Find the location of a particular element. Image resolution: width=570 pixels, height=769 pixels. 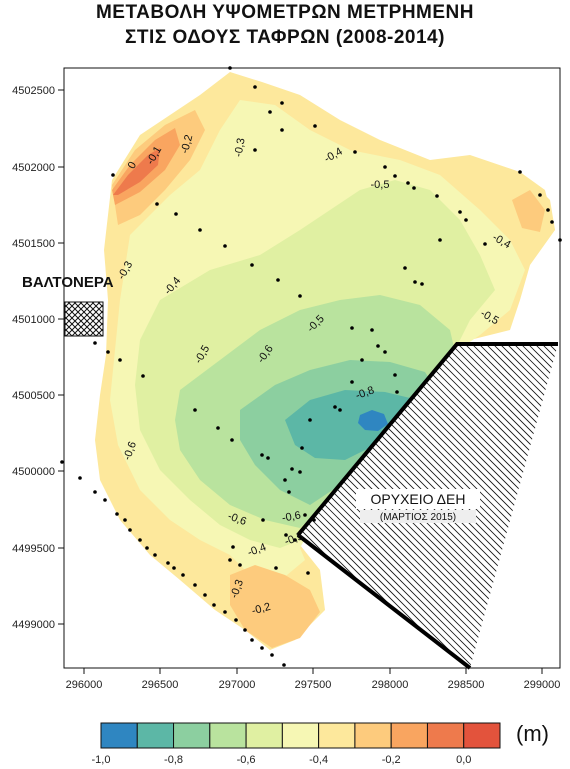

x-tick-label: 299000 is located at coordinates (542, 685).